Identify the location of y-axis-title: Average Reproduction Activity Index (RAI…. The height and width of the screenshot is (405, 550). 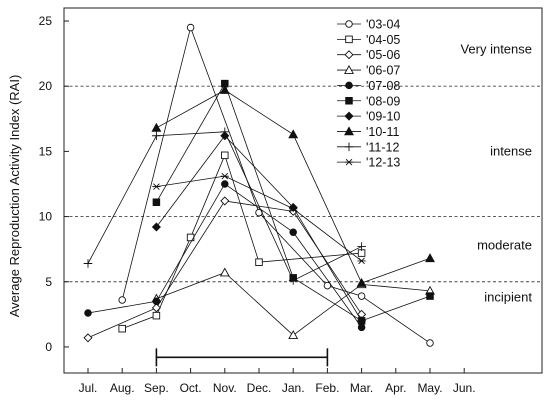
(14, 196).